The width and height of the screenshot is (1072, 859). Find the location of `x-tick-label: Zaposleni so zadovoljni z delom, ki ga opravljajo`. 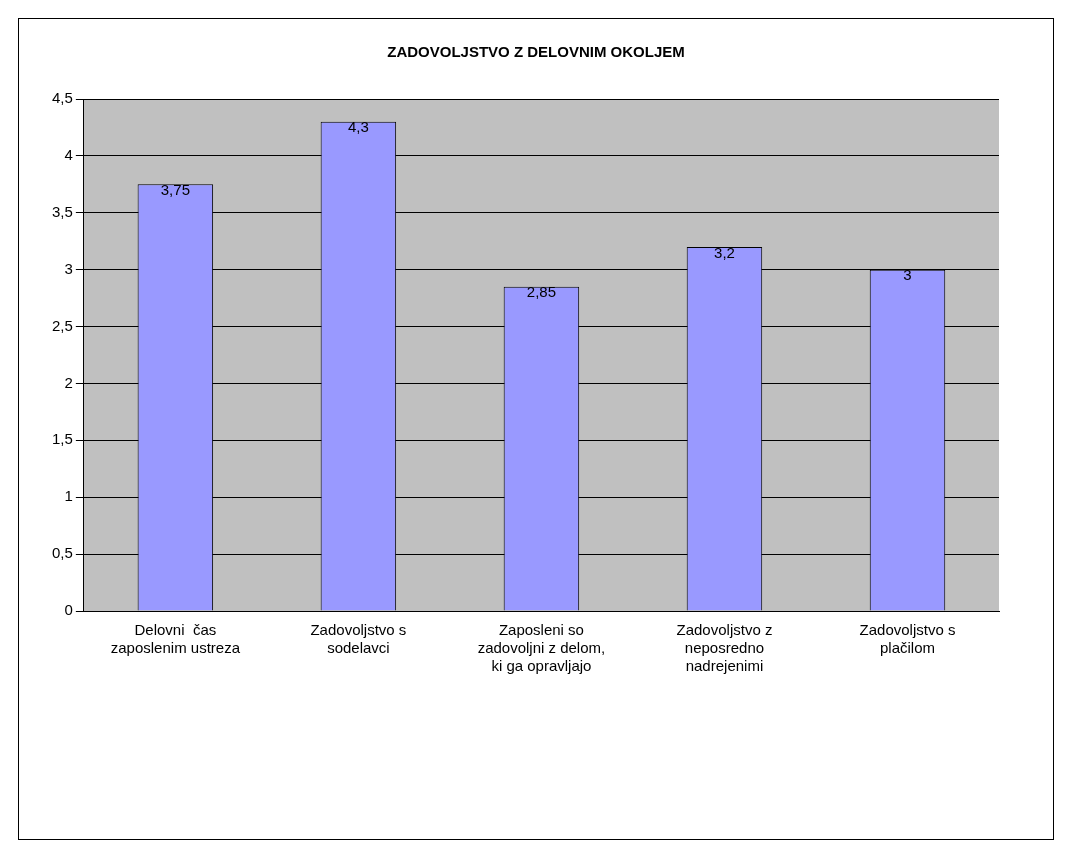

x-tick-label: Zaposleni so zadovoljni z delom, ki ga opravljajo is located at coordinates (541, 648).